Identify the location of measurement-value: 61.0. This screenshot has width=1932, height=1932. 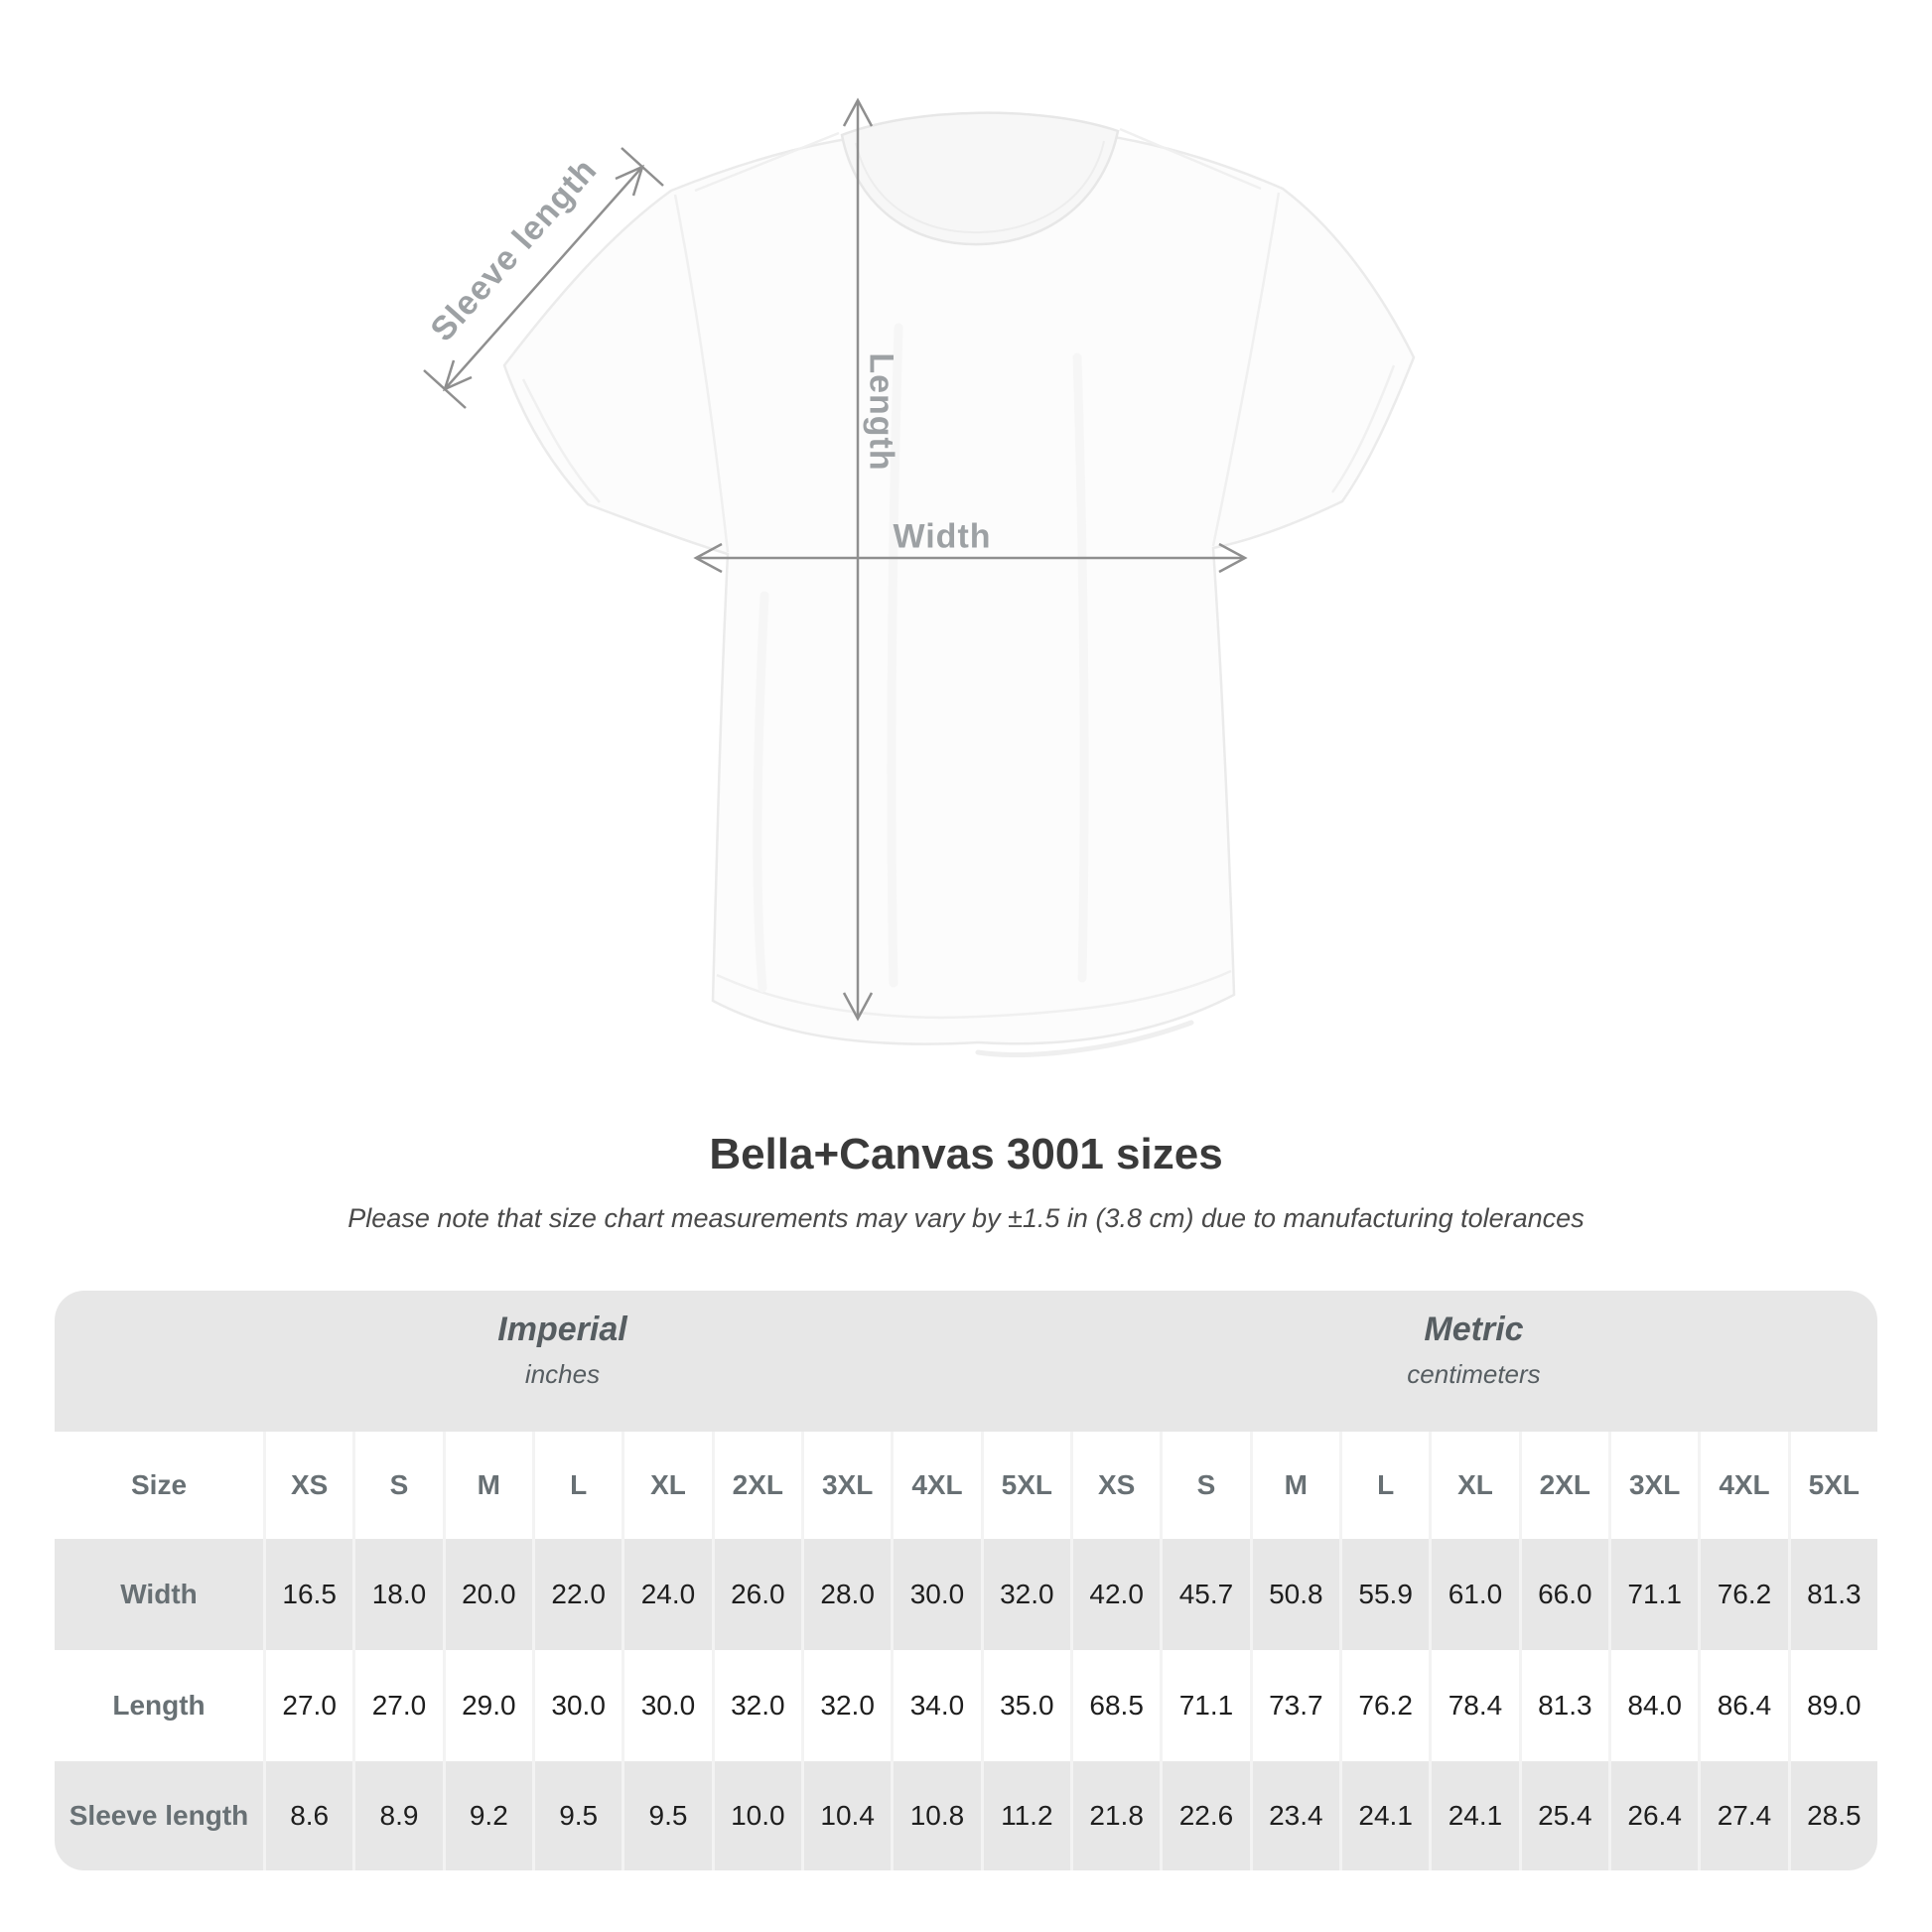
(1473, 1594).